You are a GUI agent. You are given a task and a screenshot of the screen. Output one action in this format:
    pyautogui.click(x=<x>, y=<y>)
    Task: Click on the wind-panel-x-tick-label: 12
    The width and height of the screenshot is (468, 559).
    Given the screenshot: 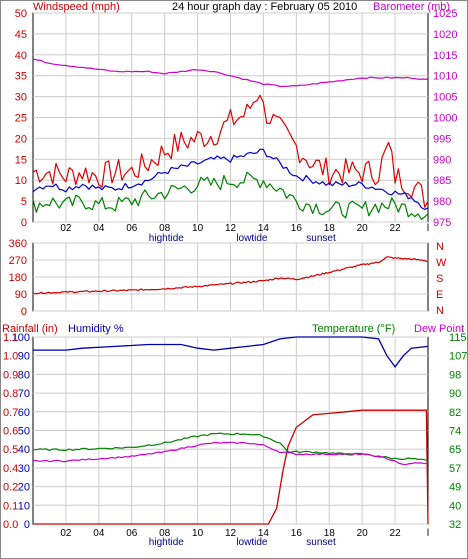 What is the action you would take?
    pyautogui.click(x=231, y=228)
    